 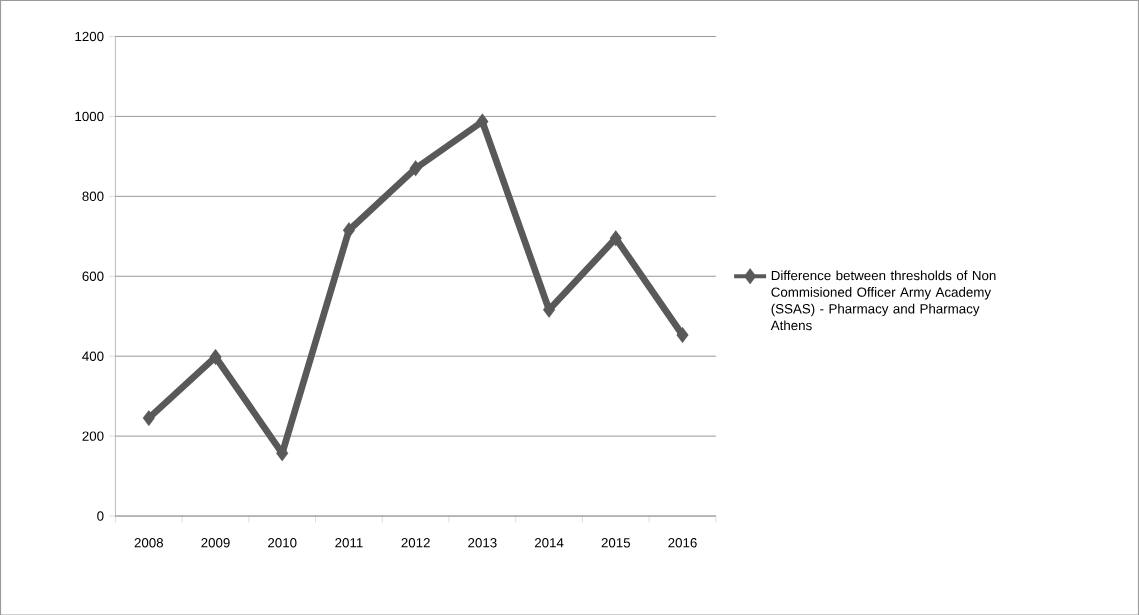 I want to click on y-tick-label: 600, so click(x=93, y=276).